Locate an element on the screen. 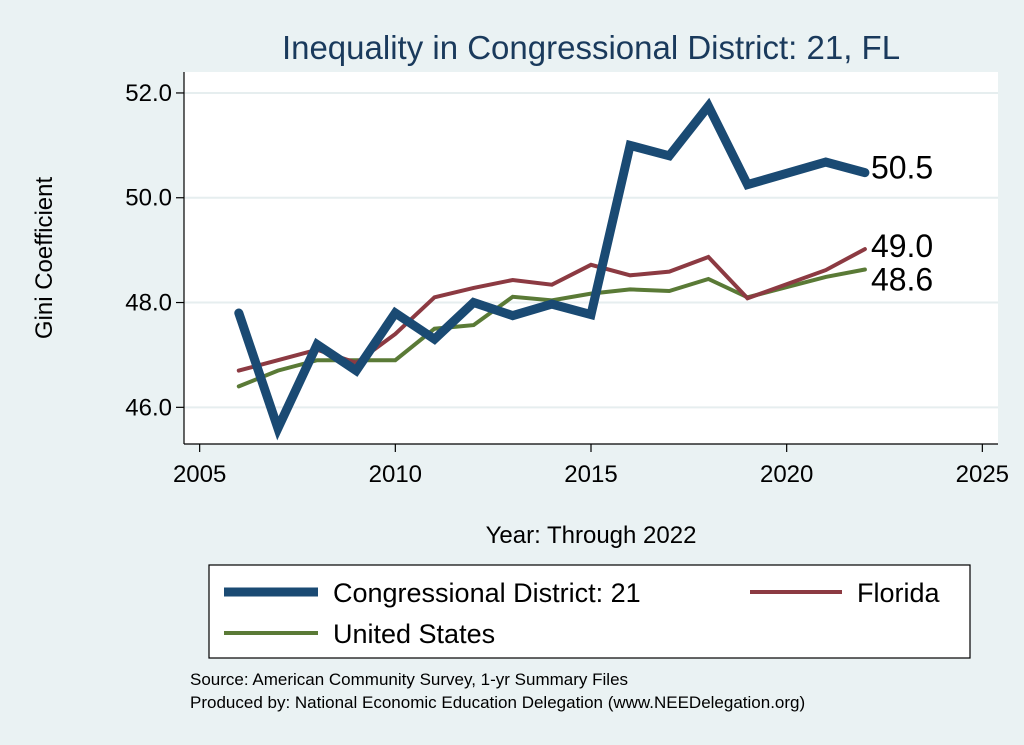 This screenshot has width=1024, height=745. x-ticks: 2005 2010 2015 2020 2025 is located at coordinates (591, 466).